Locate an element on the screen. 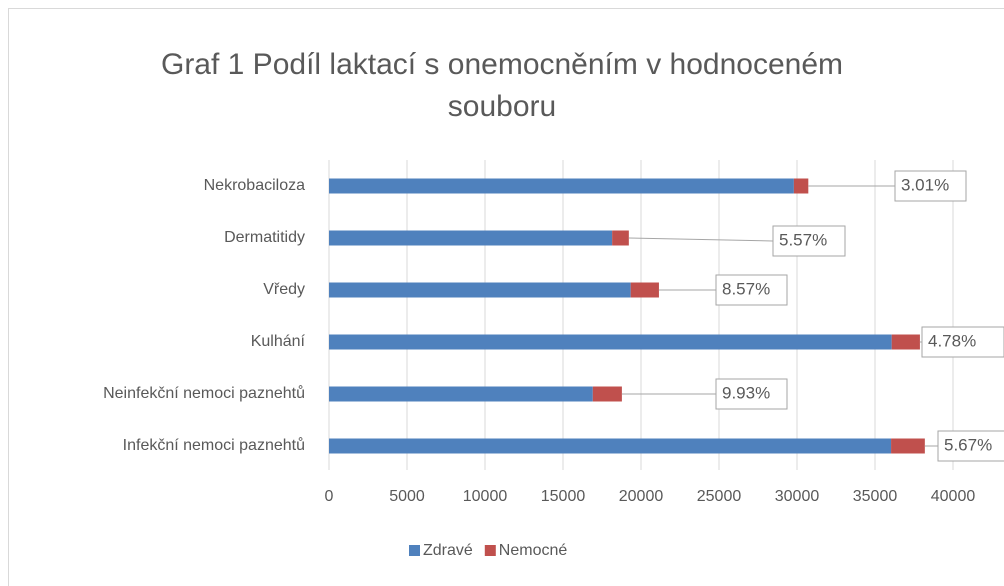 The width and height of the screenshot is (1004, 586). data-label: 3.01% is located at coordinates (925, 184).